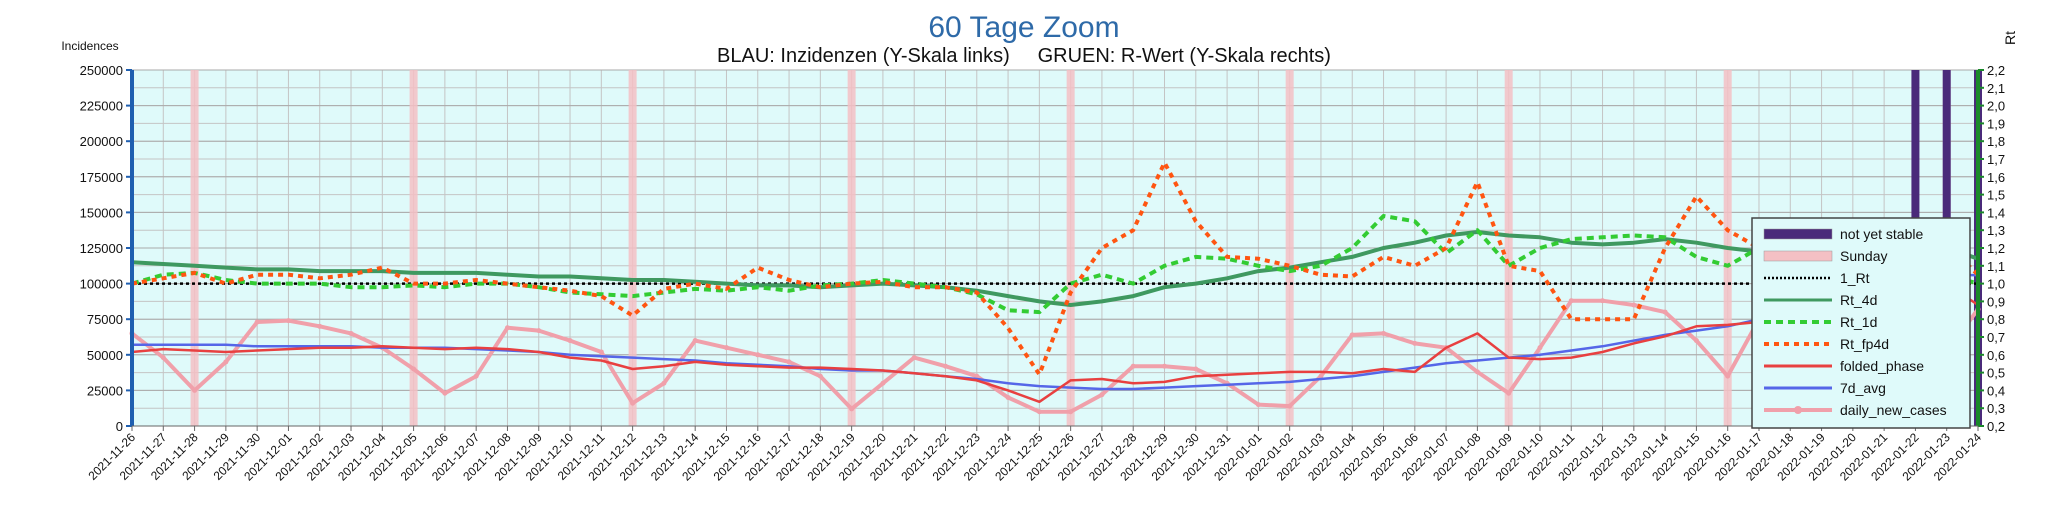 Image resolution: width=2048 pixels, height=527 pixels. Describe the element at coordinates (101, 177) in the screenshot. I see `left-tick-label: 175000` at that location.